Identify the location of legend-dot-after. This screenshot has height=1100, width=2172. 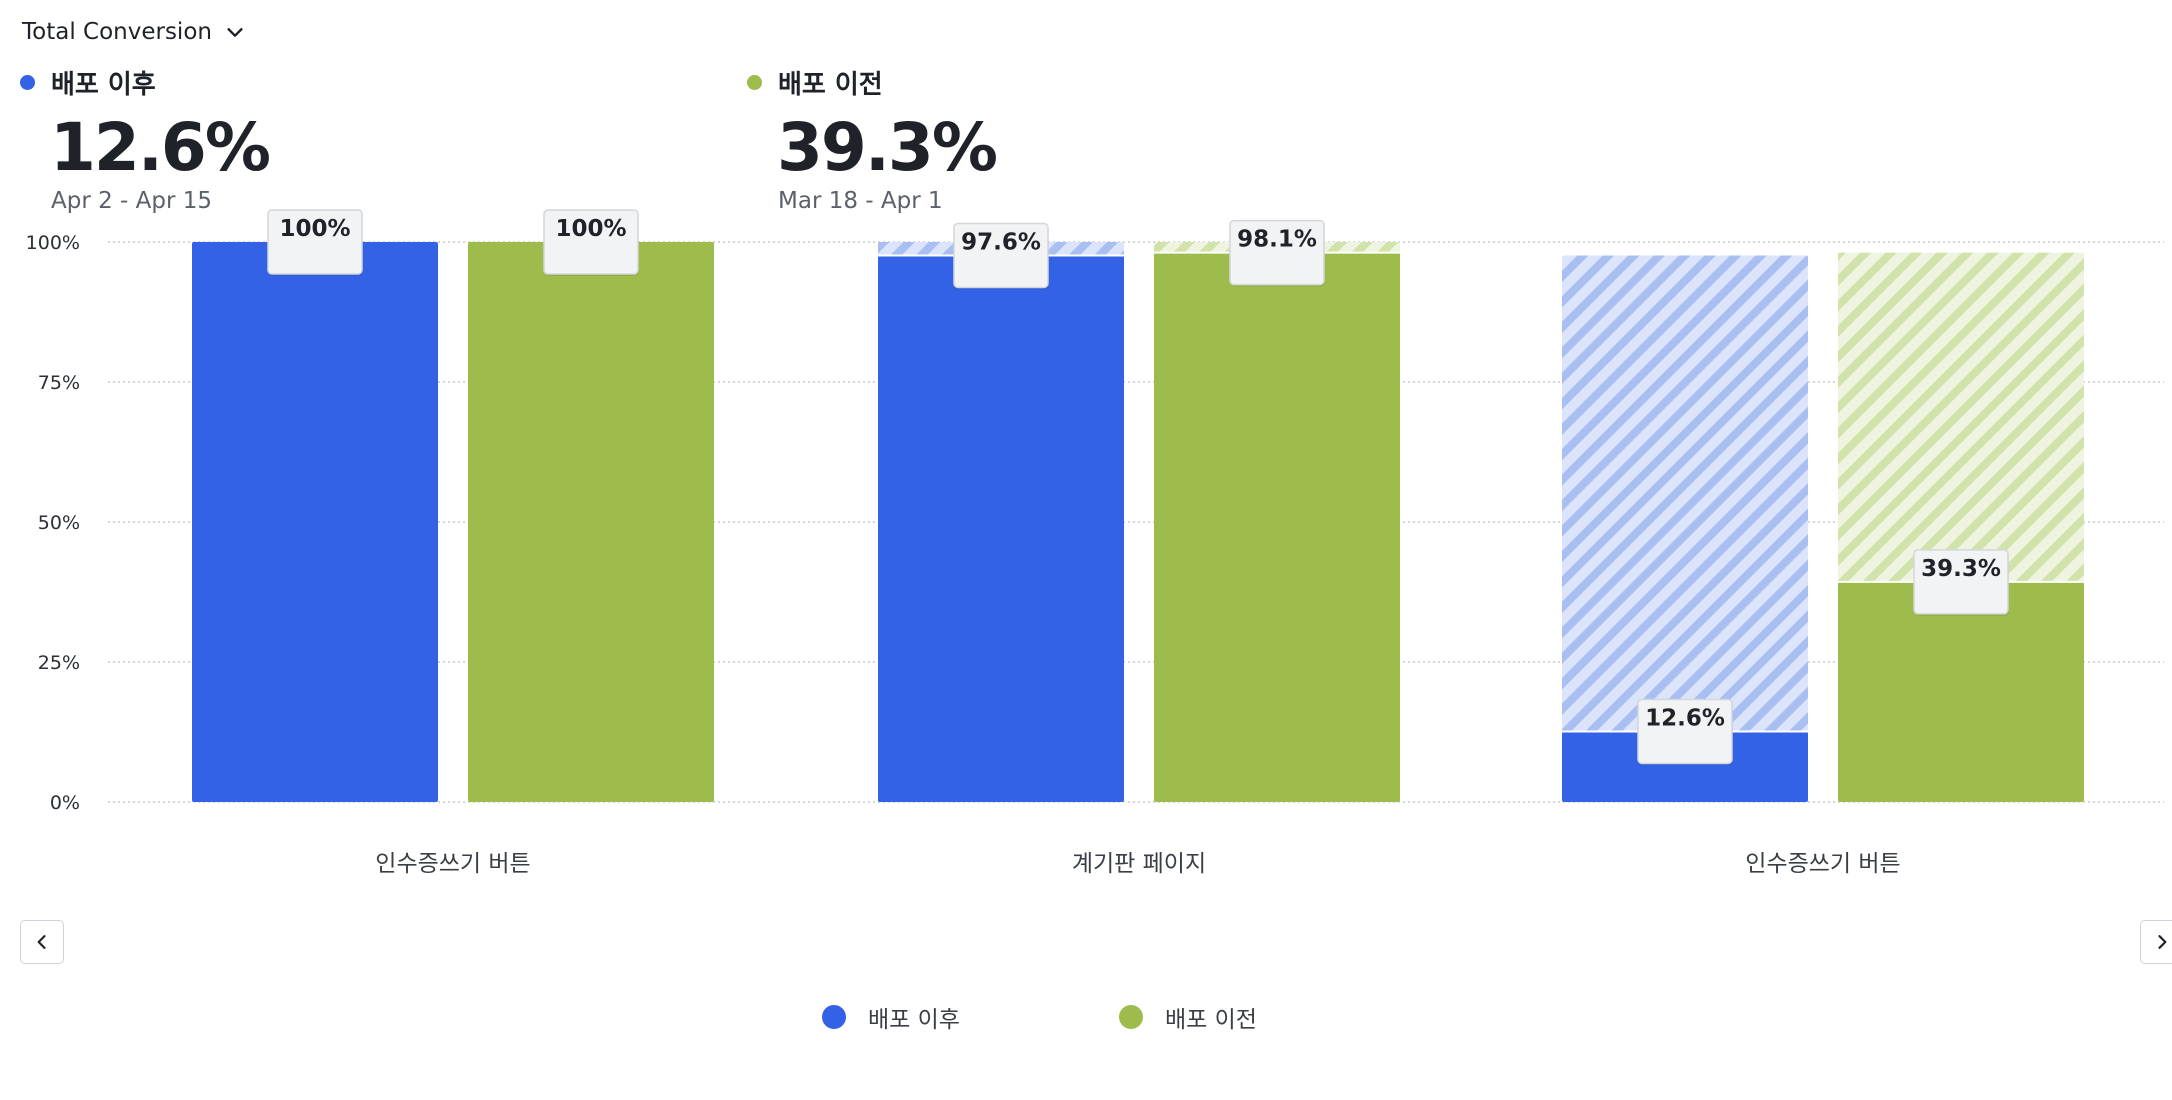
(834, 1017).